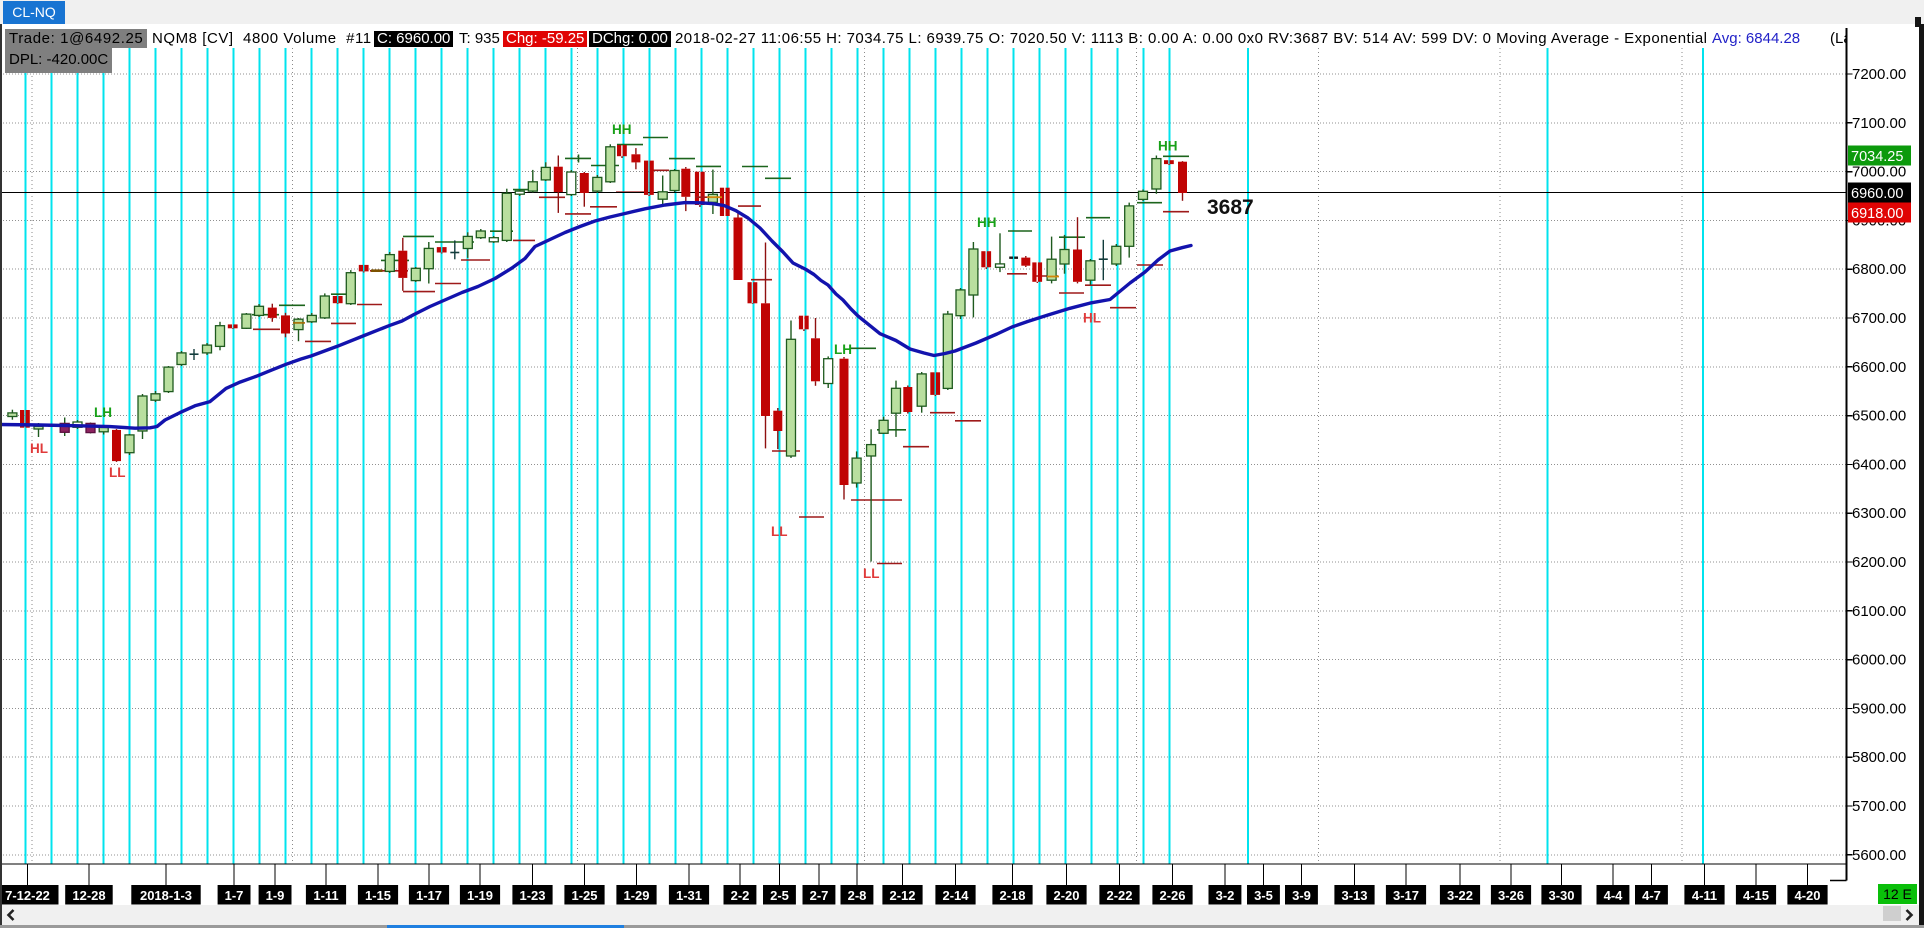 This screenshot has height=928, width=1924. I want to click on svg-text: 4-4, so click(1614, 895).